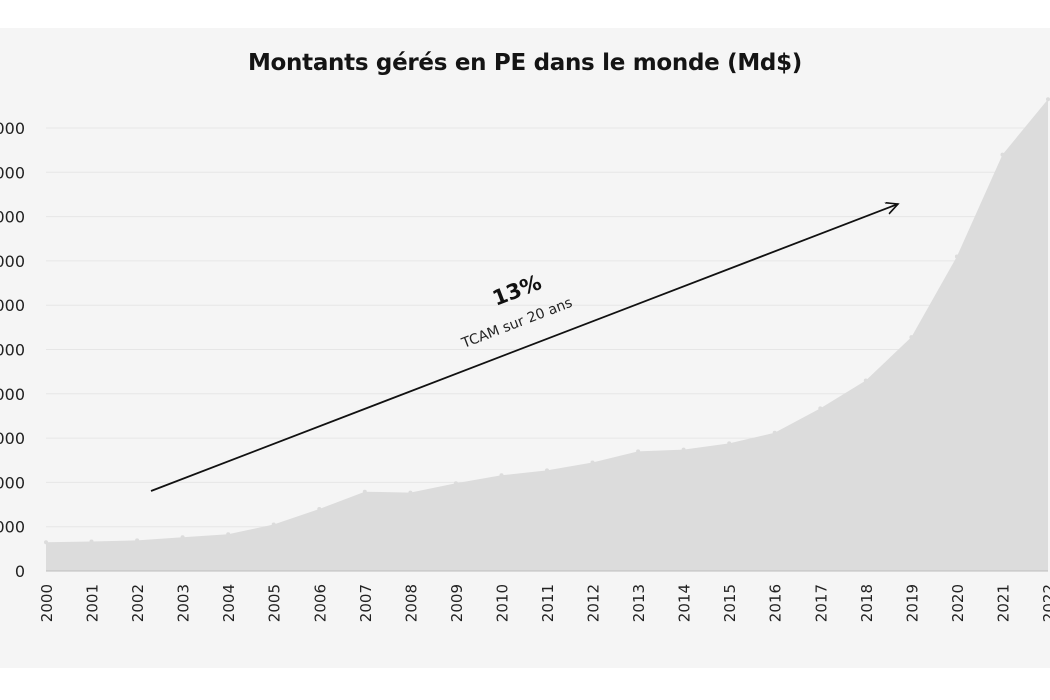 The image size is (1050, 700). Describe the element at coordinates (184, 603) in the screenshot. I see `x-tick-label: 2003` at that location.